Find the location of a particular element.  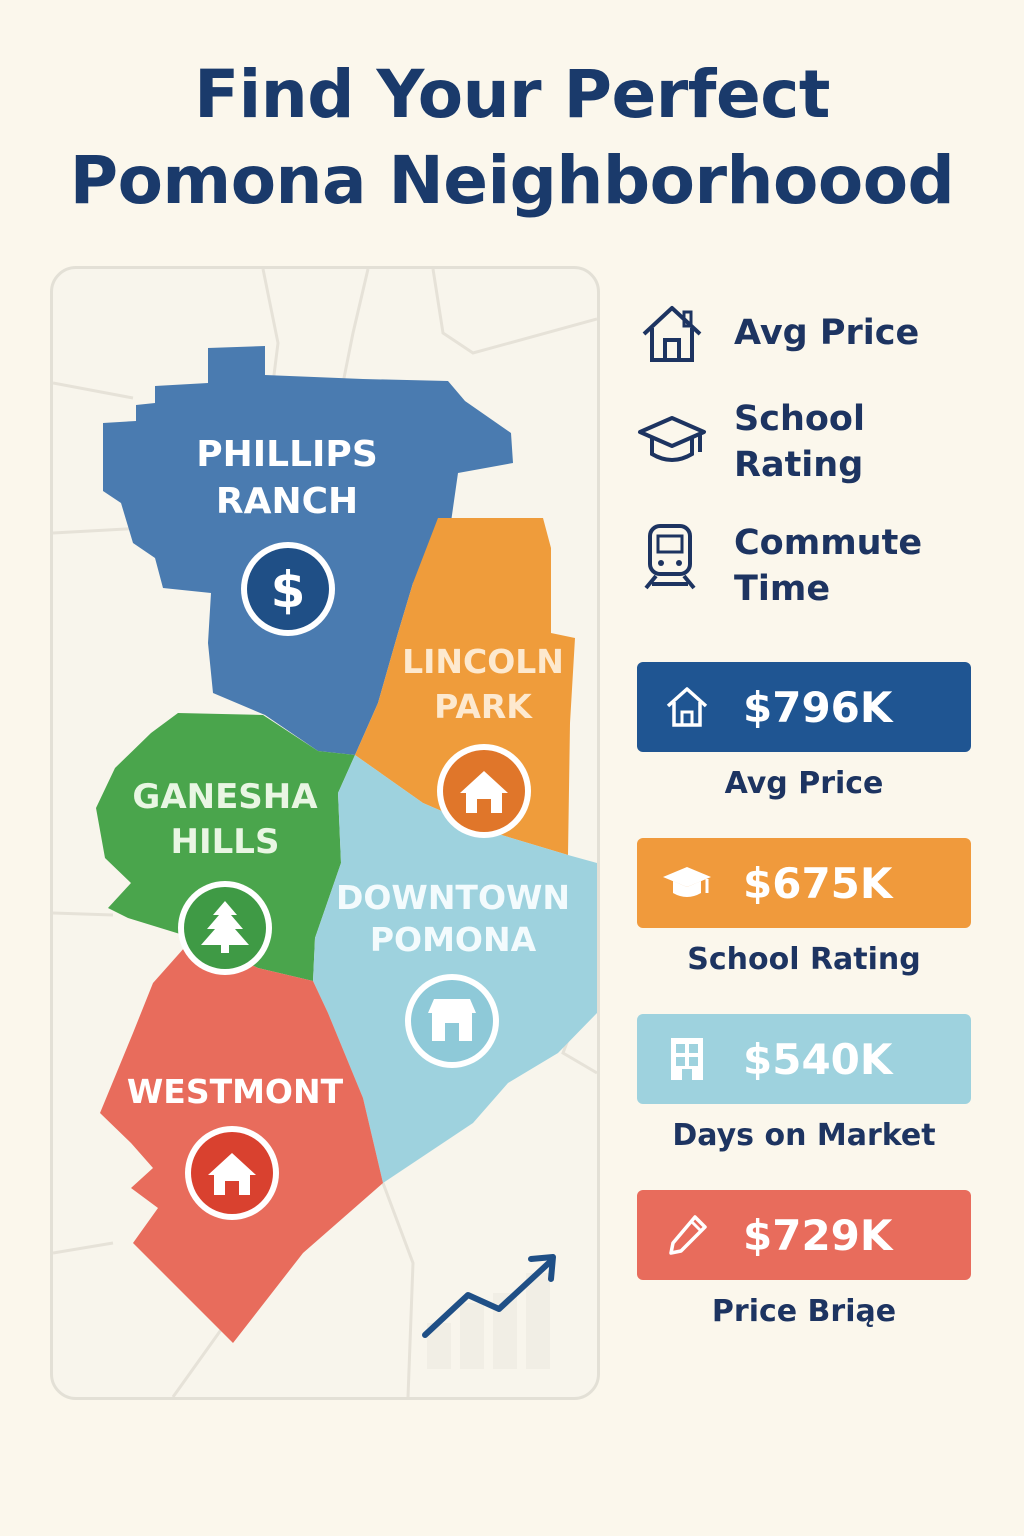

label-phillips-line2: RANCH is located at coordinates (287, 501).